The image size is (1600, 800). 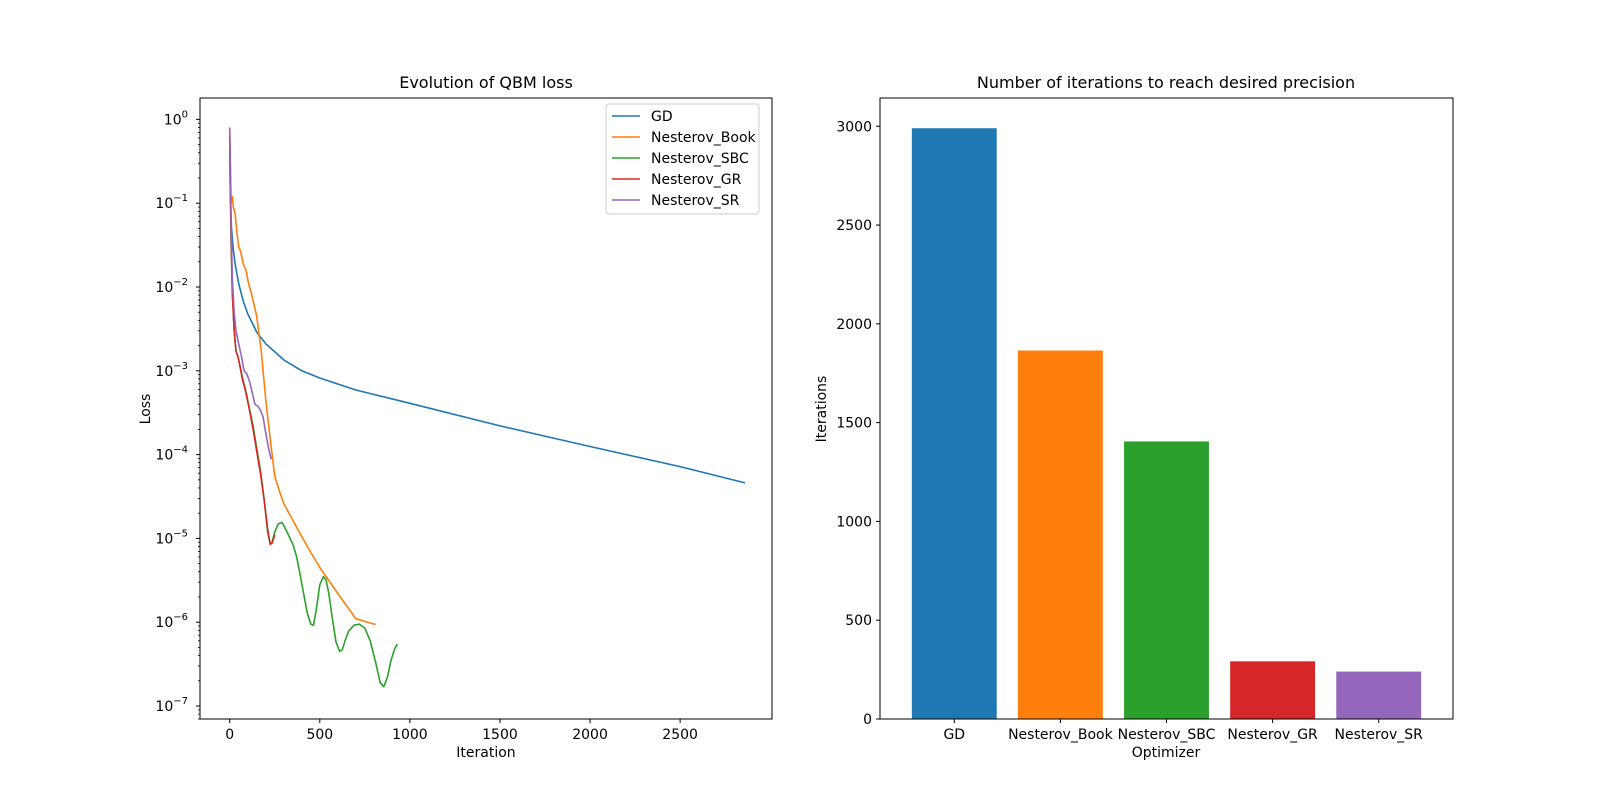 What do you see at coordinates (1166, 753) in the screenshot?
I see `x-axis-label: Optimizer` at bounding box center [1166, 753].